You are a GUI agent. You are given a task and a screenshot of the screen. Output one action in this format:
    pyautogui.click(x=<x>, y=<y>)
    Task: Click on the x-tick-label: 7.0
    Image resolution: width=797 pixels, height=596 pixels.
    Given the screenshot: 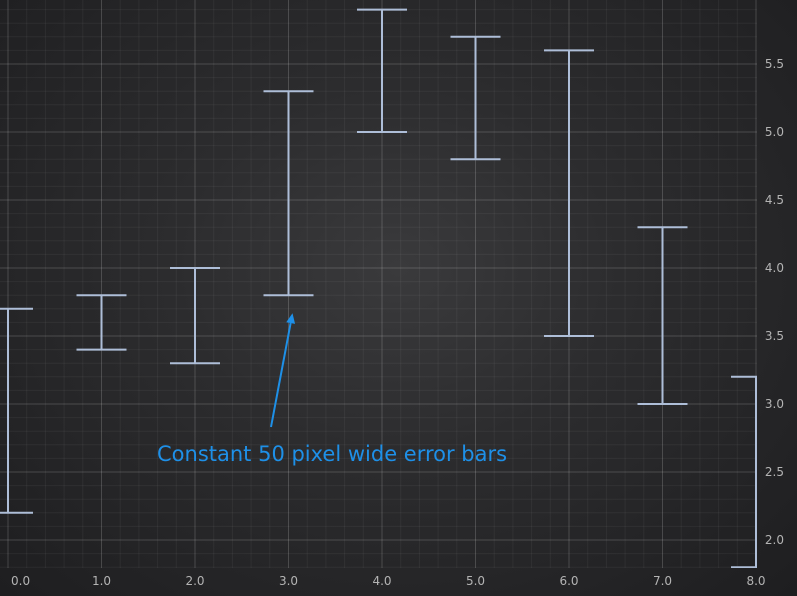 What is the action you would take?
    pyautogui.click(x=662, y=581)
    